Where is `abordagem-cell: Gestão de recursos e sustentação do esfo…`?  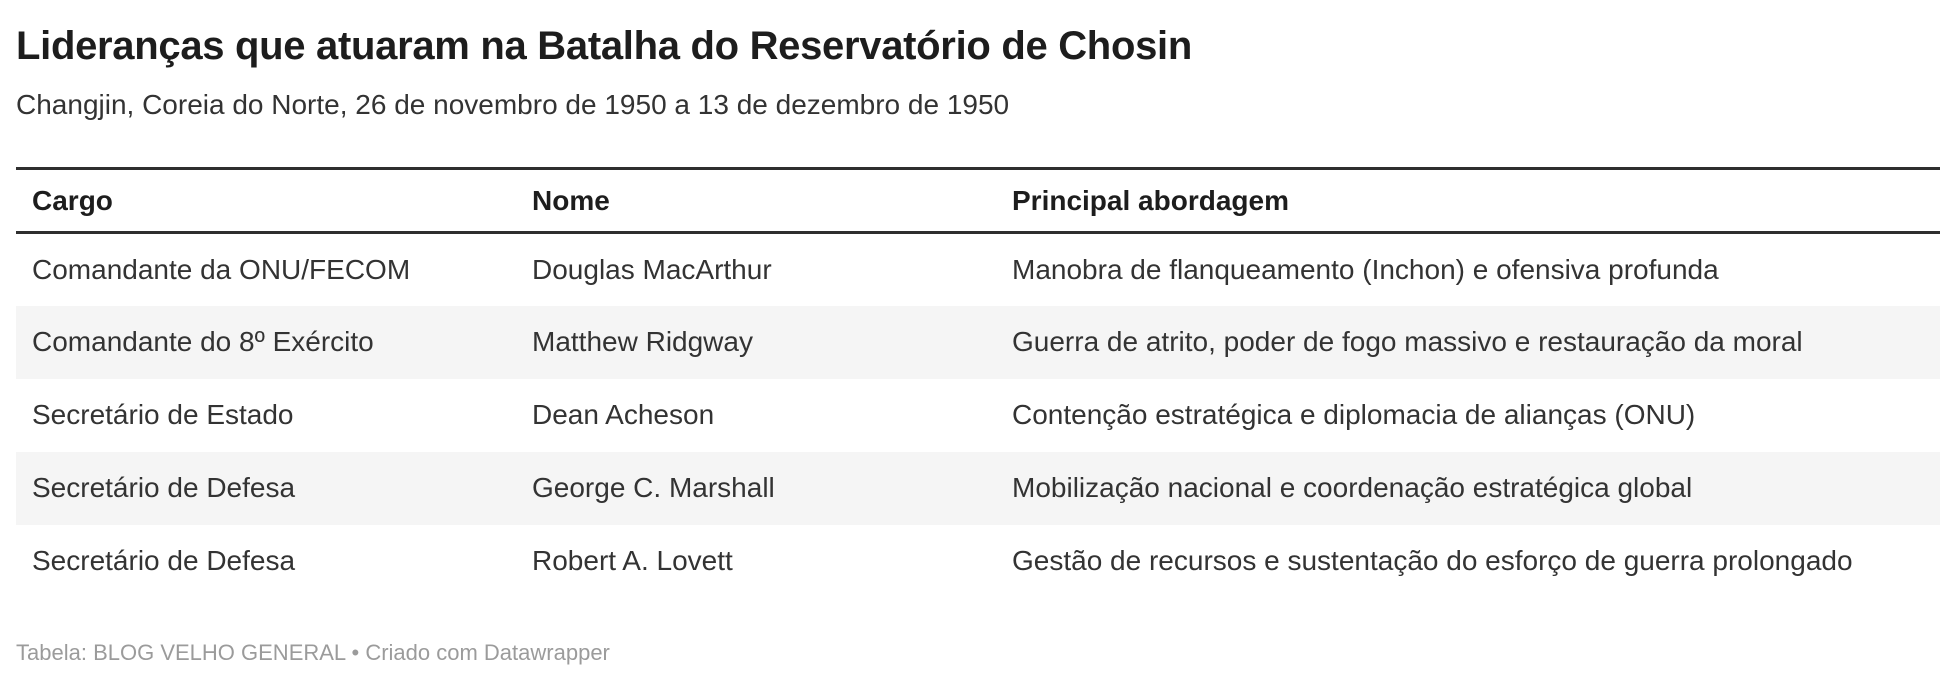 abordagem-cell: Gestão de recursos e sustentação do esfo… is located at coordinates (1432, 560).